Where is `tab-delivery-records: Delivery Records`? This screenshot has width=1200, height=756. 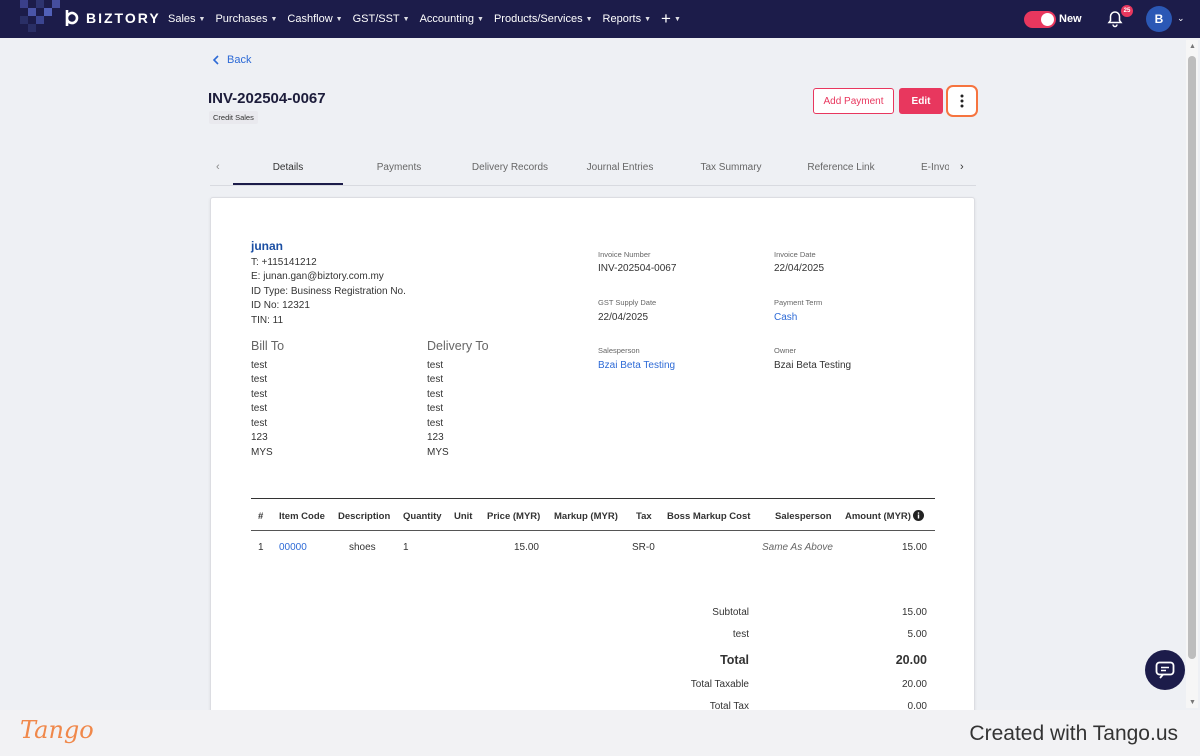
tab-delivery-records: Delivery Records is located at coordinates (510, 167).